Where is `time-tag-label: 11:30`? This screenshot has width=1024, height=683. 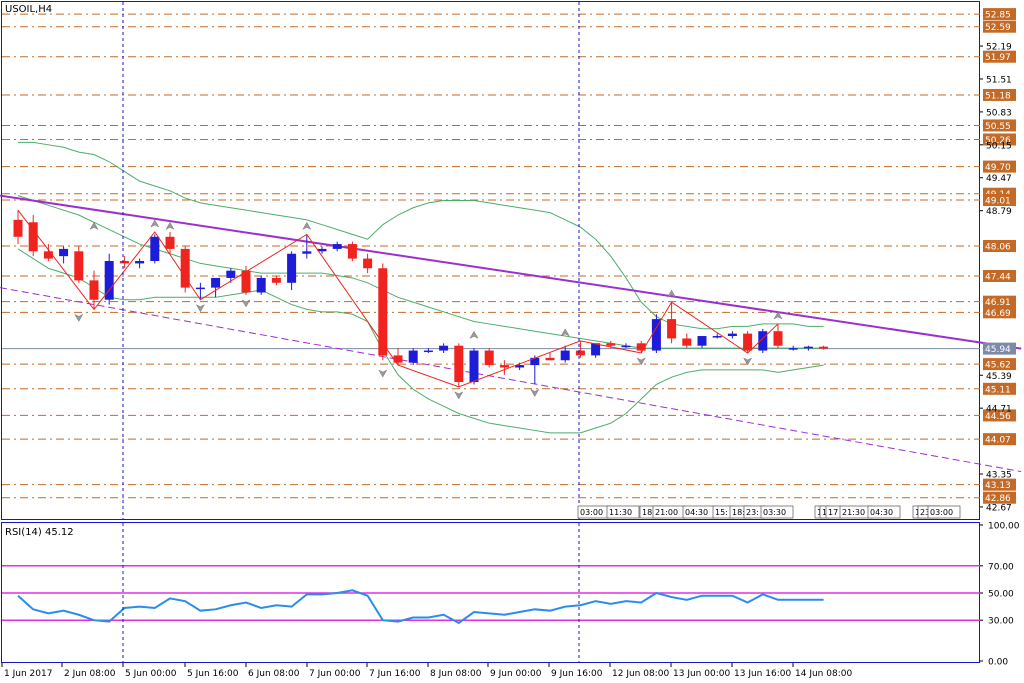 time-tag-label: 11:30 is located at coordinates (620, 512).